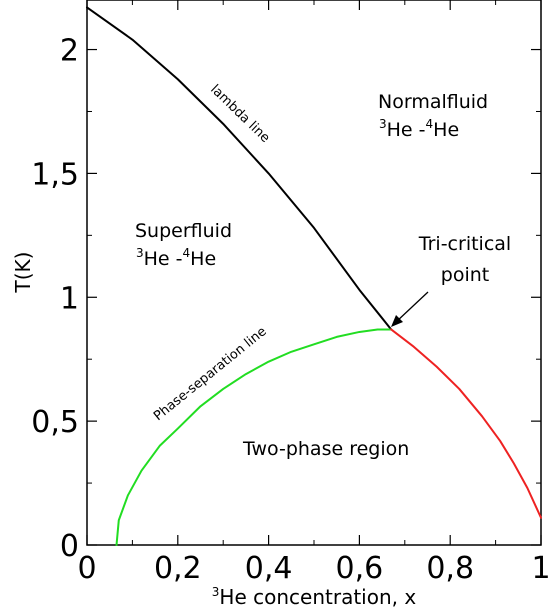  What do you see at coordinates (450, 568) in the screenshot?
I see `x-tick-label: 0,8` at bounding box center [450, 568].